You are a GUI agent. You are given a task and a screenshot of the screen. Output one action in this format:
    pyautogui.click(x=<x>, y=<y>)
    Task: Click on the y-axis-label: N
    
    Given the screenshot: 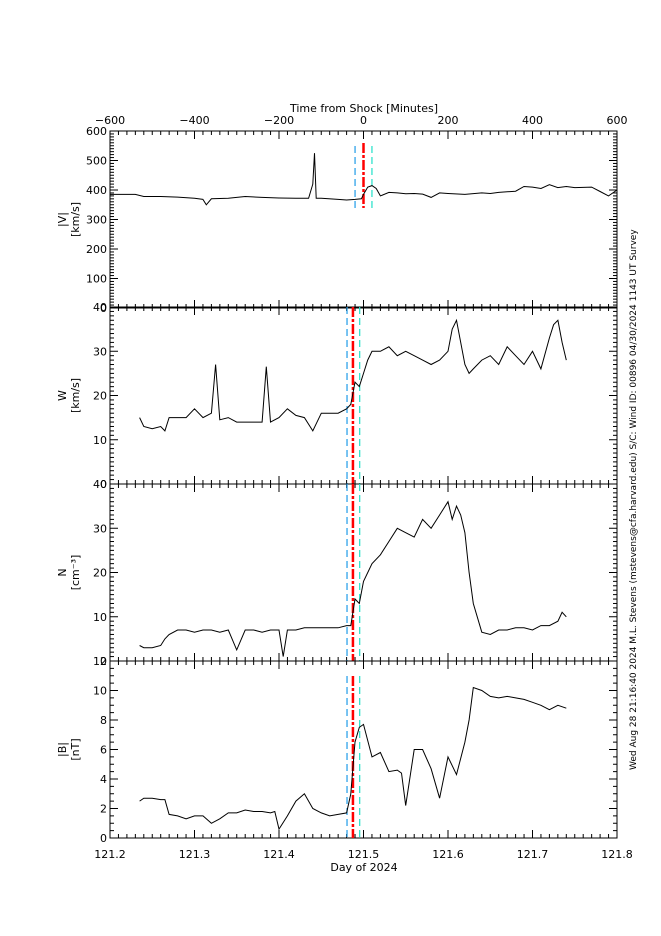 What is the action you would take?
    pyautogui.click(x=62, y=572)
    